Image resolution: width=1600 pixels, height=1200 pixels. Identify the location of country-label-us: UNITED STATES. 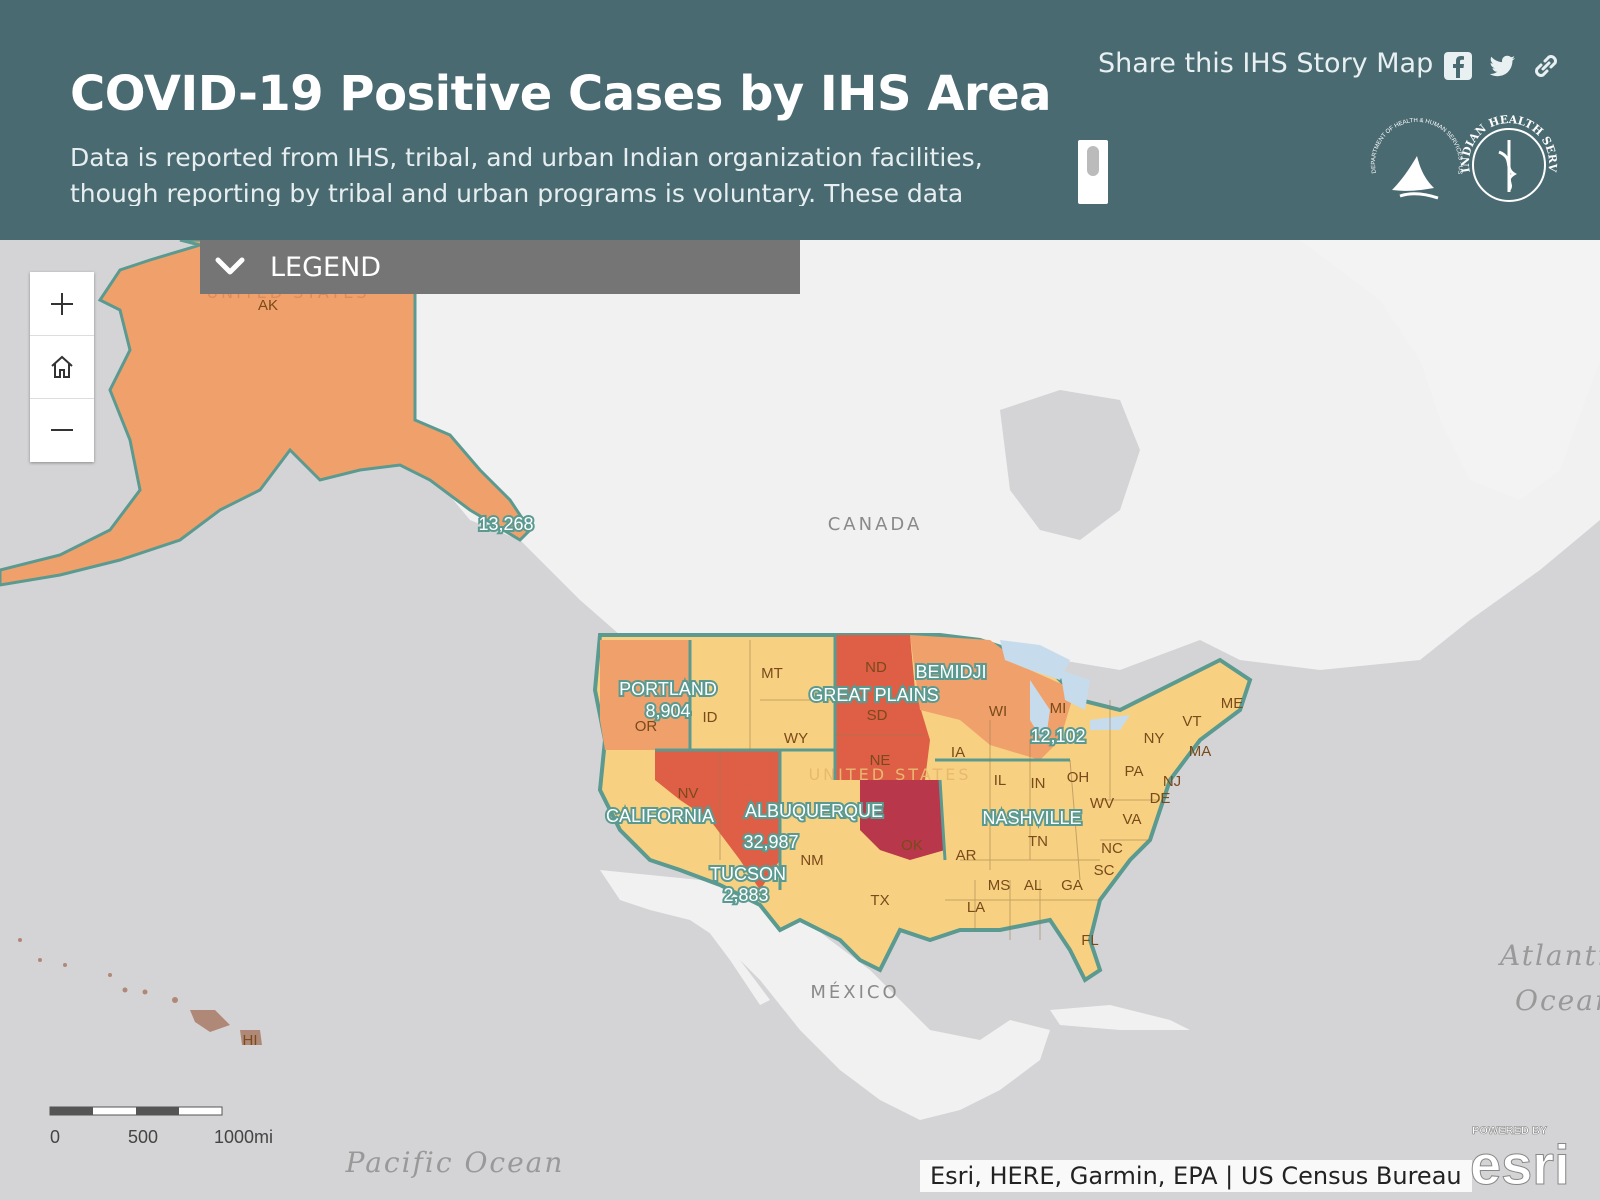
(889, 774).